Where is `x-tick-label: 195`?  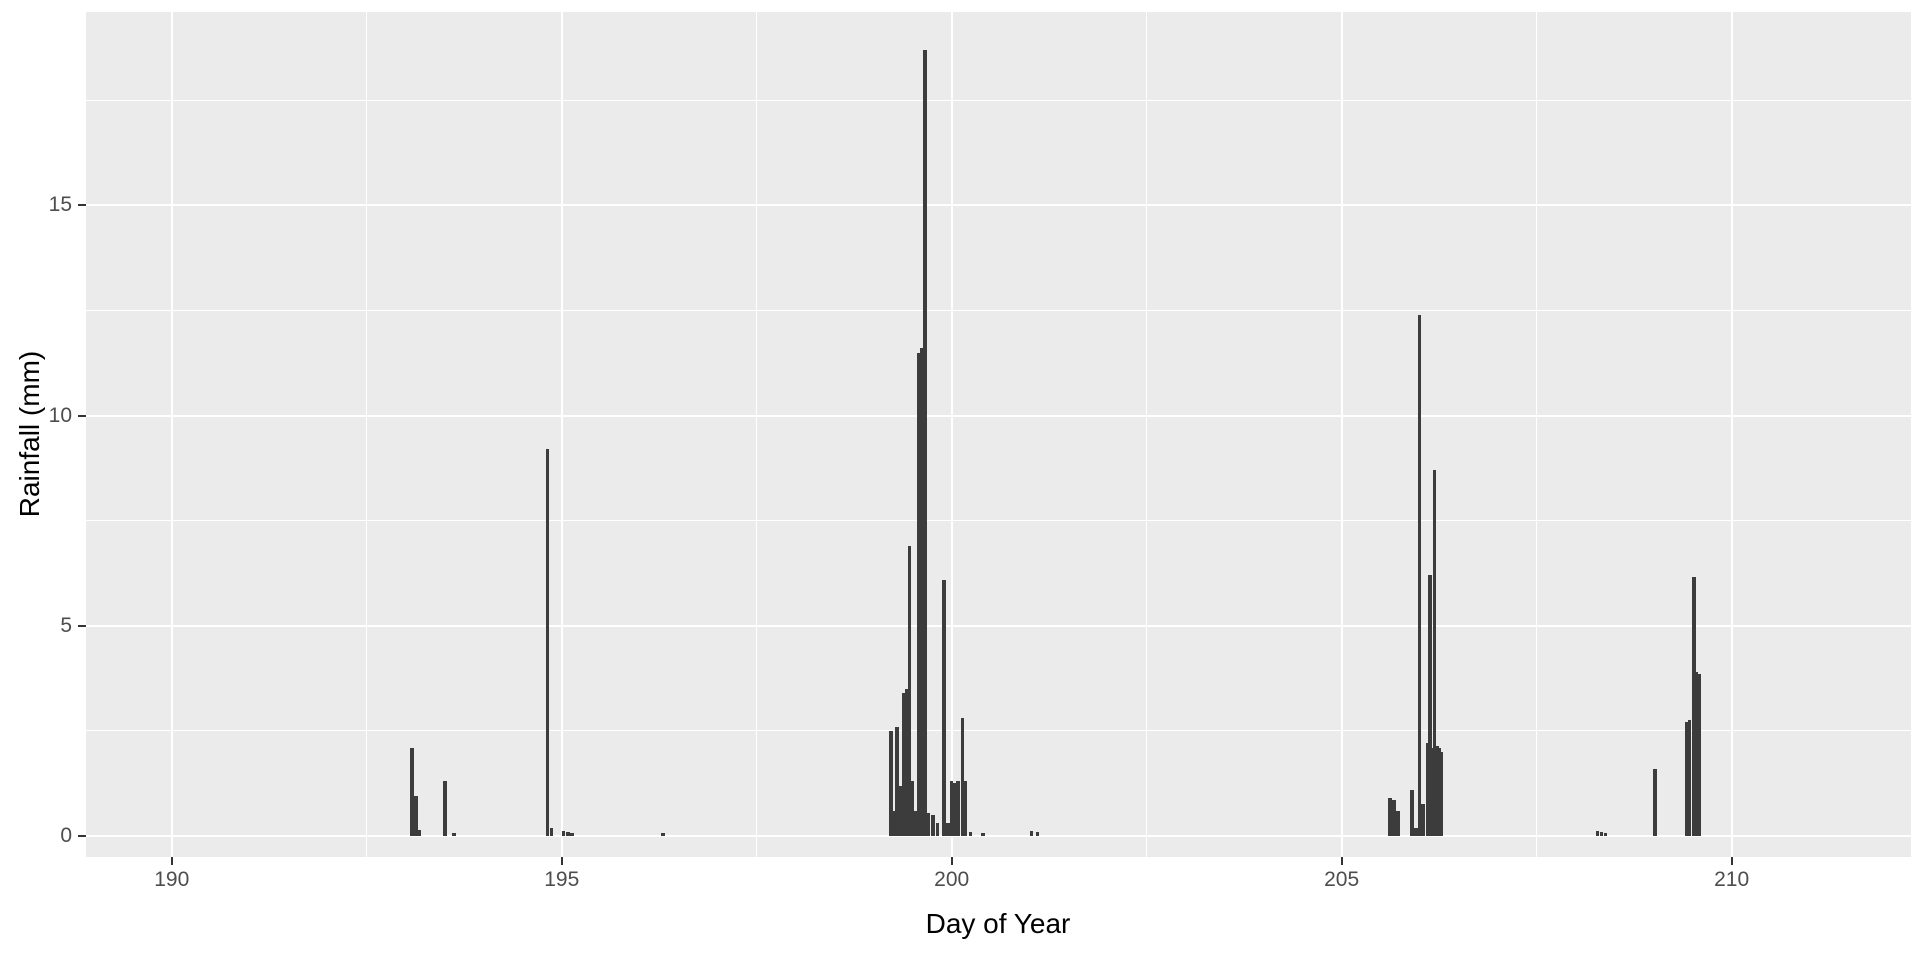 x-tick-label: 195 is located at coordinates (562, 879).